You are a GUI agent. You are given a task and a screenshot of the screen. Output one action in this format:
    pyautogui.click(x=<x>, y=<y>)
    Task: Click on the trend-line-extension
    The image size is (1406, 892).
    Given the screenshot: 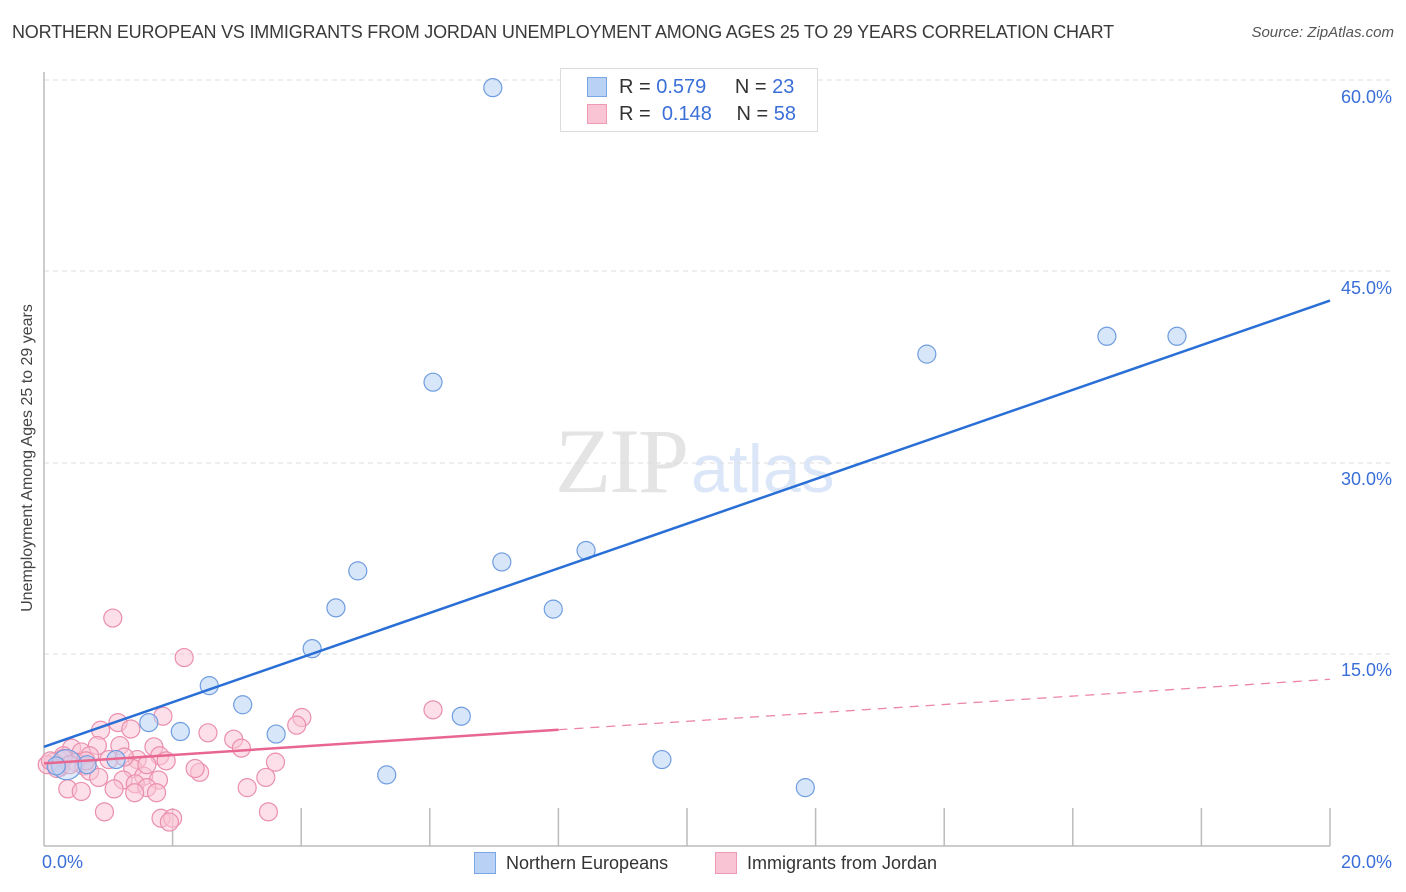 What is the action you would take?
    pyautogui.click(x=944, y=704)
    